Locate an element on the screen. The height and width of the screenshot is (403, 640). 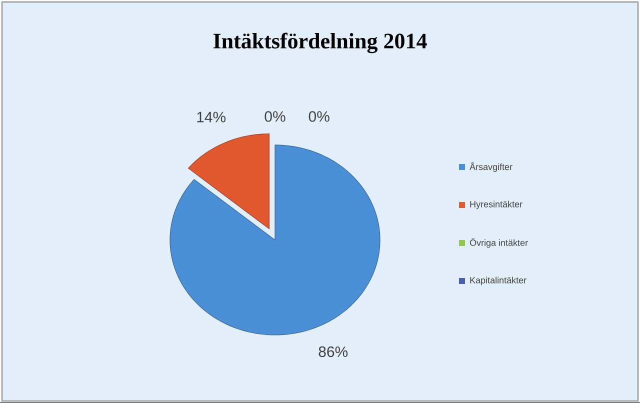
legend-label: Kapitalintäkter is located at coordinates (498, 281).